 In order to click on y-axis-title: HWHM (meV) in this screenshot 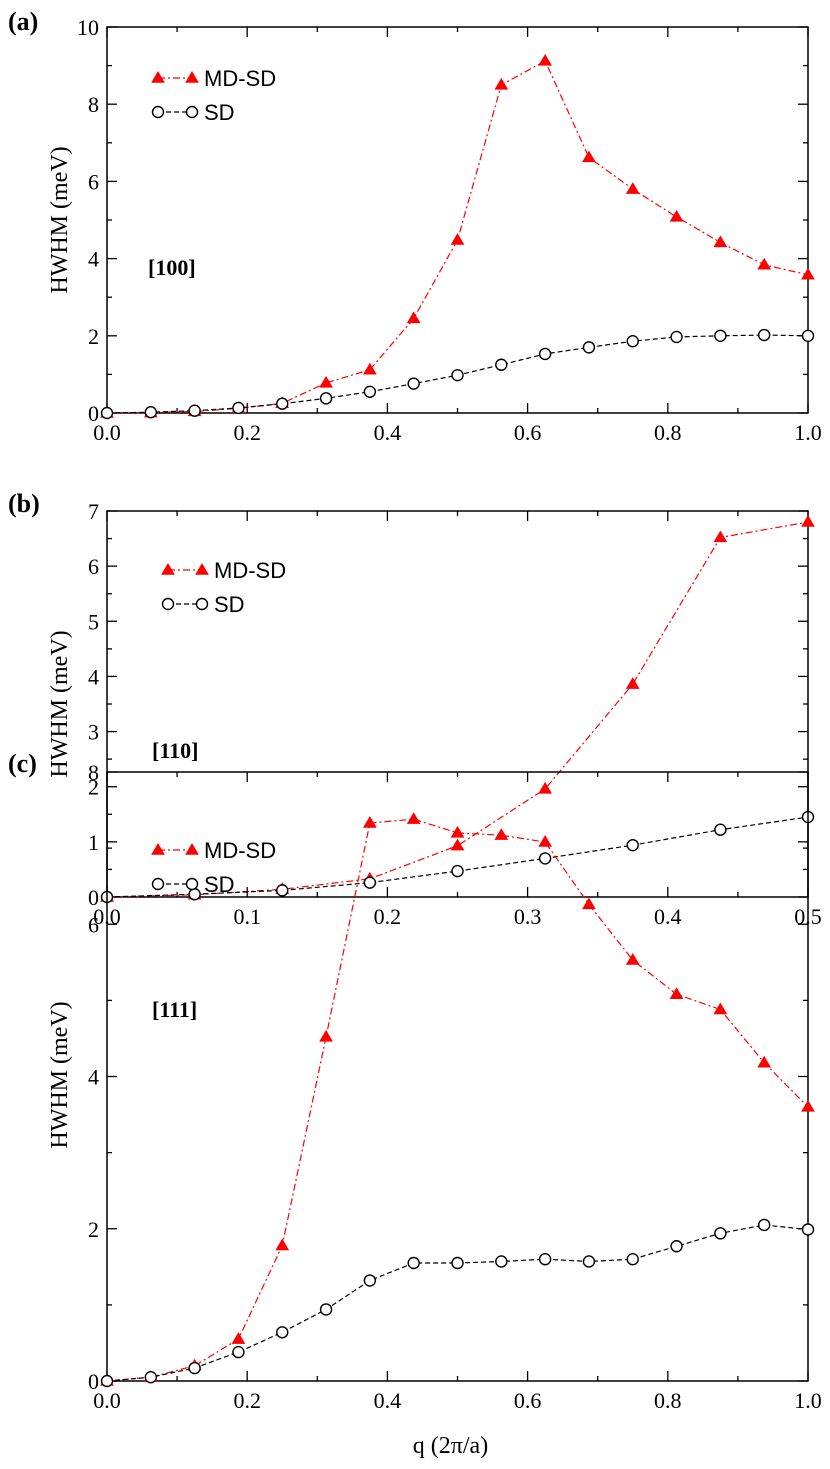, I will do `click(60, 219)`.